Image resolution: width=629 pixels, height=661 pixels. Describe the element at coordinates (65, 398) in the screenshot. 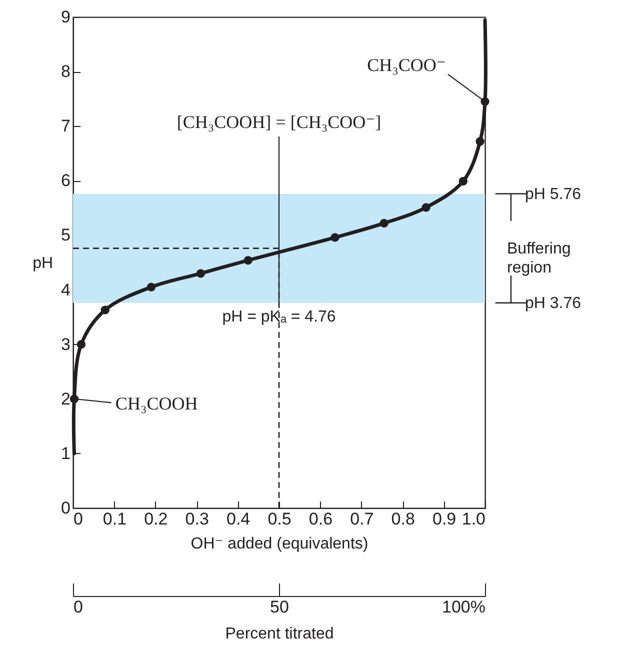

I see `y-tick-label: 2` at that location.